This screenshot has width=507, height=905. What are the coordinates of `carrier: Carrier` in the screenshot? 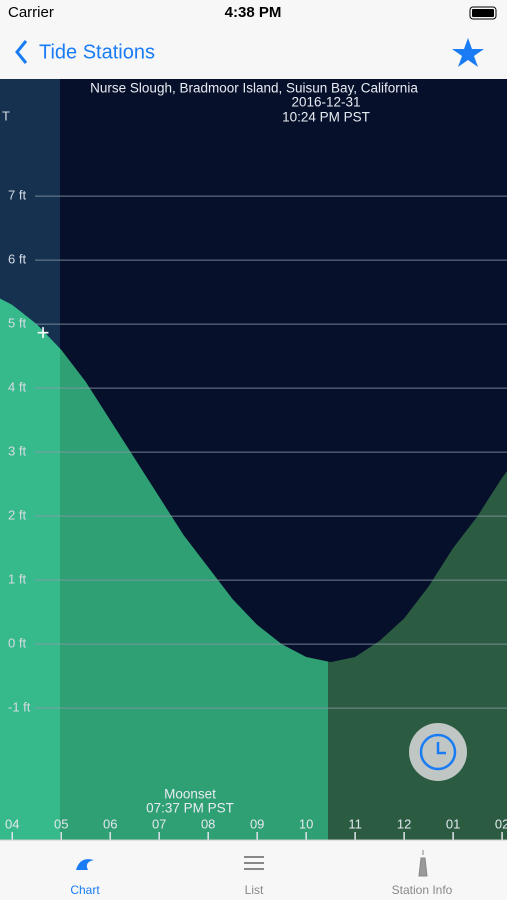 It's located at (31, 12).